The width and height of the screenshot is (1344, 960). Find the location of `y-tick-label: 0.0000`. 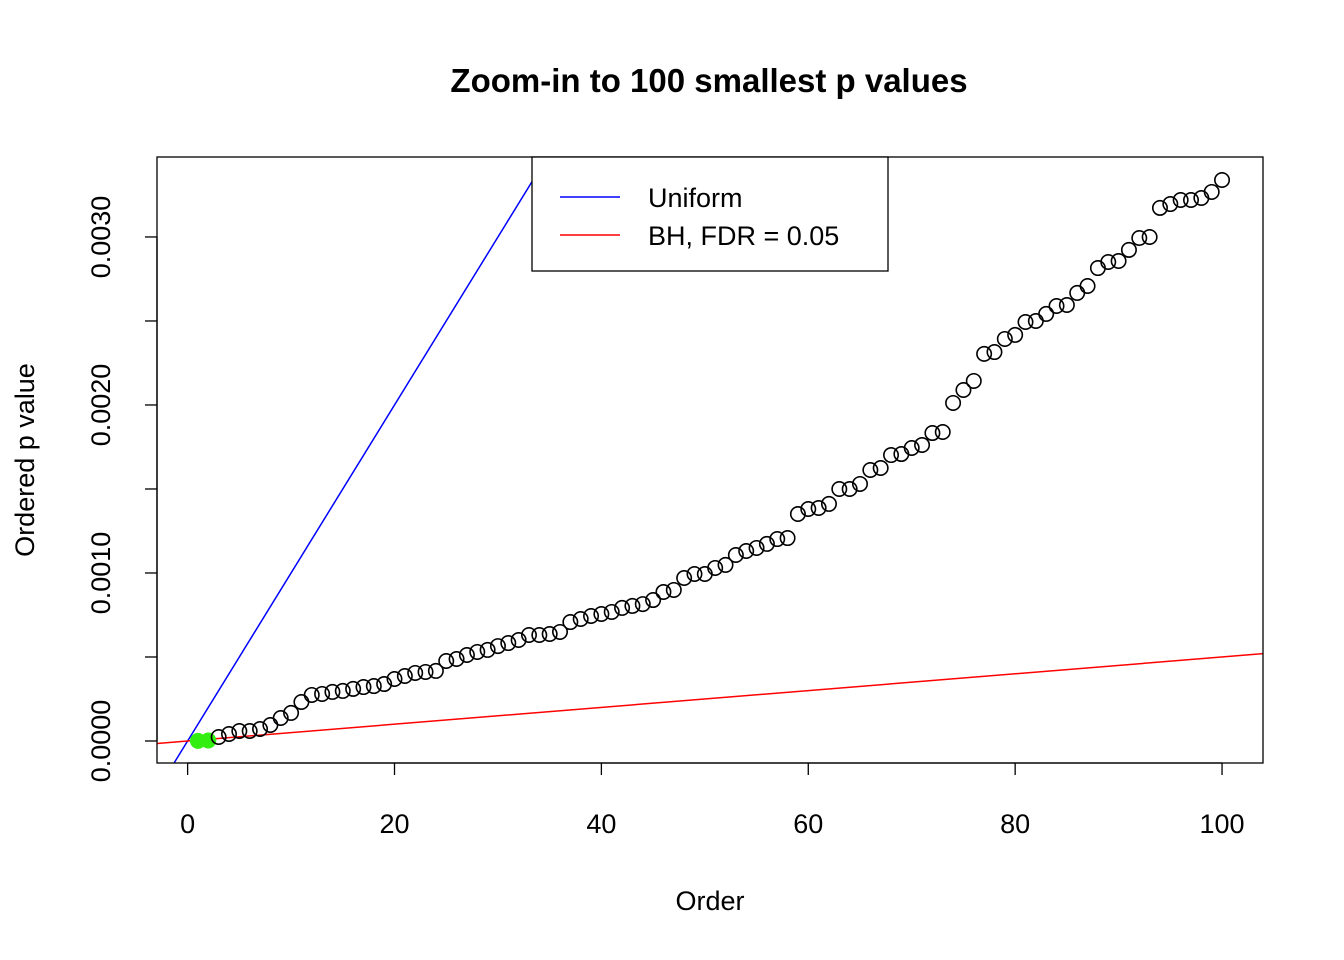

y-tick-label: 0.0000 is located at coordinates (101, 741).